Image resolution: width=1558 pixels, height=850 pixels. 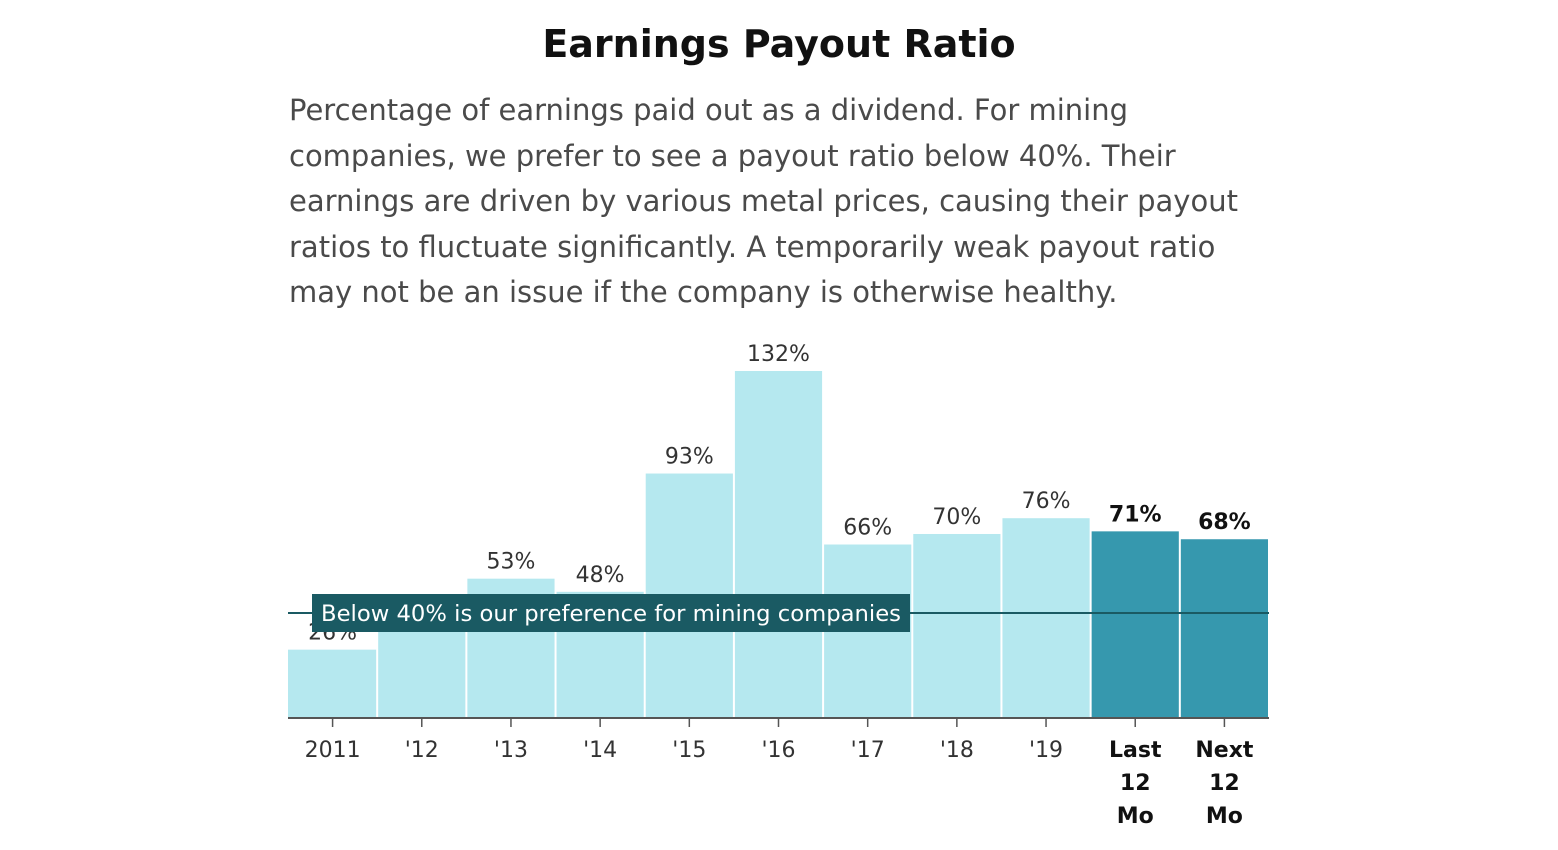 I want to click on x-tick-label-2: '13, so click(x=511, y=750).